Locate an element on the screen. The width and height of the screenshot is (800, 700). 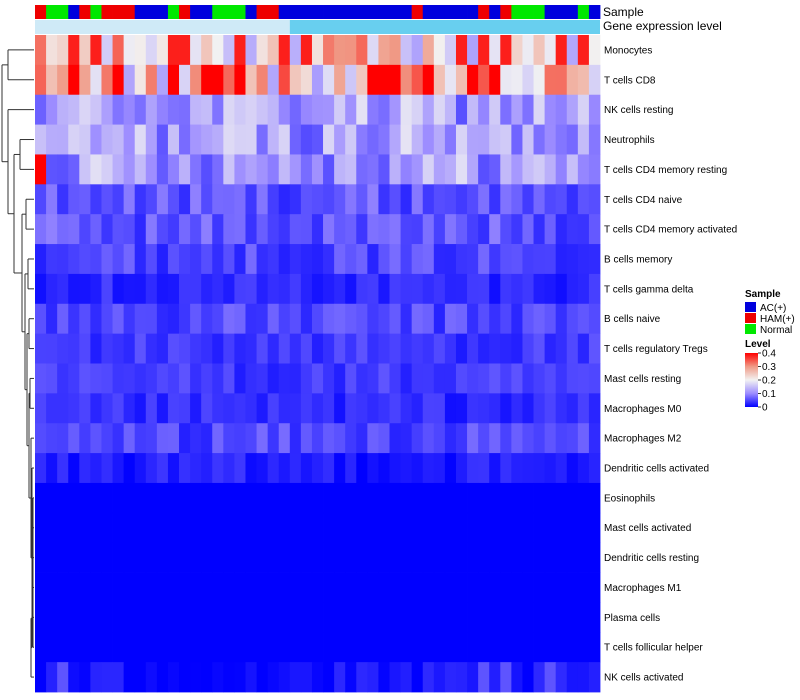
row-label: B cells memory is located at coordinates (638, 260).